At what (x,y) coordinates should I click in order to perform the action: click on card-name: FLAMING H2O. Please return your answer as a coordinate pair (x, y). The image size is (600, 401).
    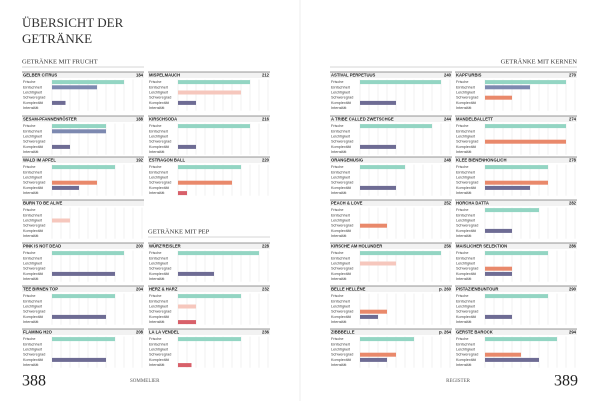
    Looking at the image, I should click on (38, 331).